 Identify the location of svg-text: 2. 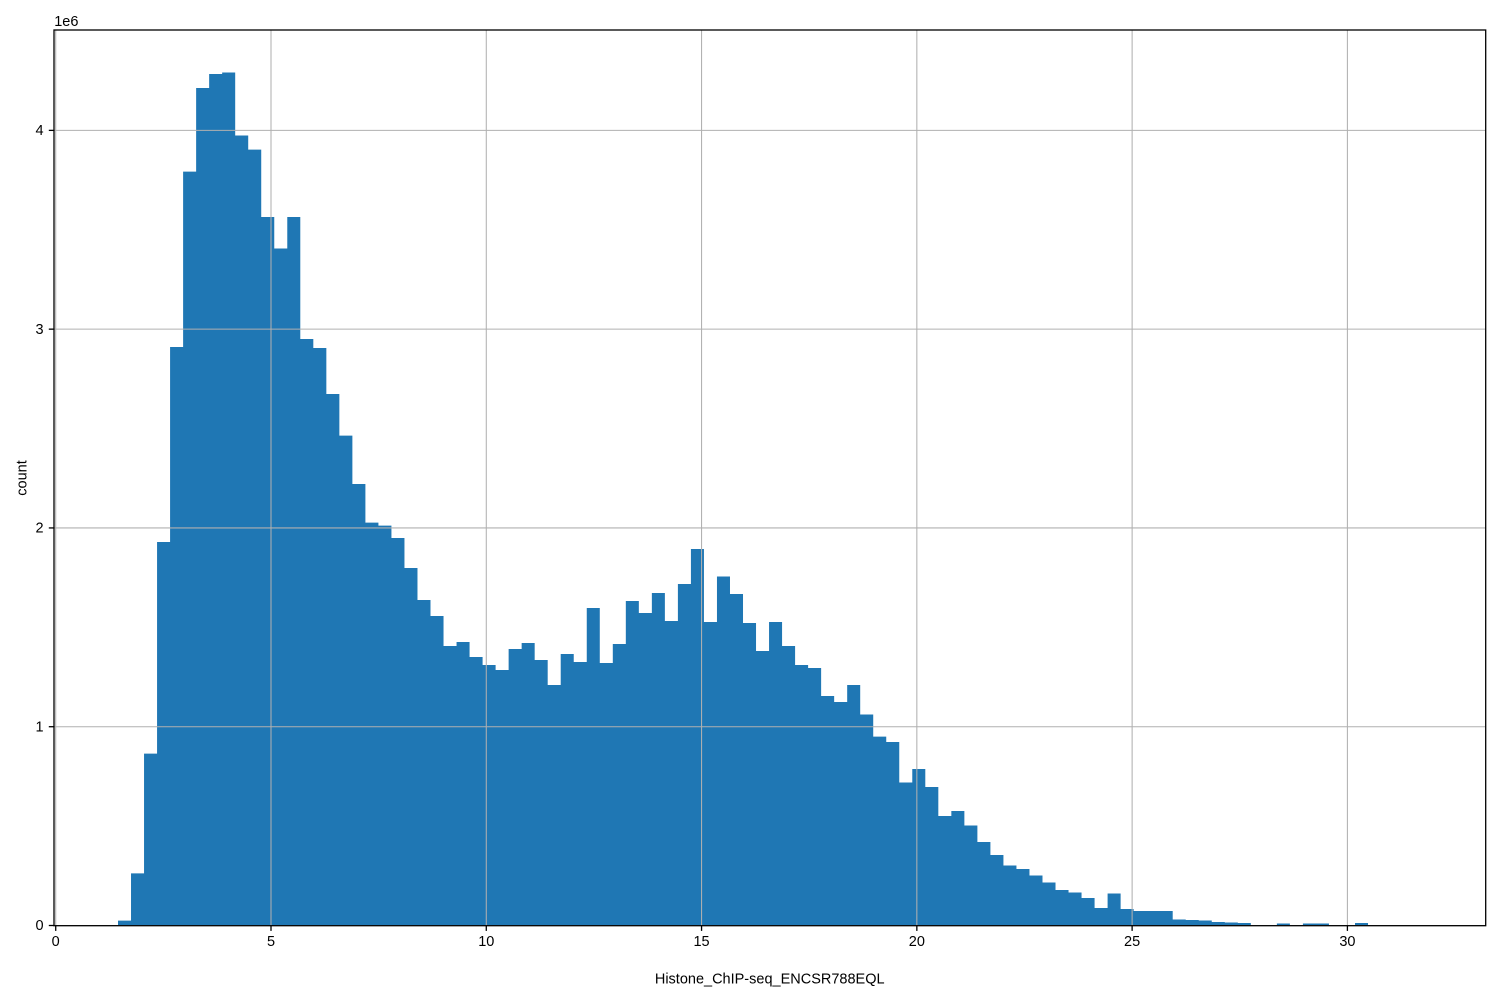
(40, 529).